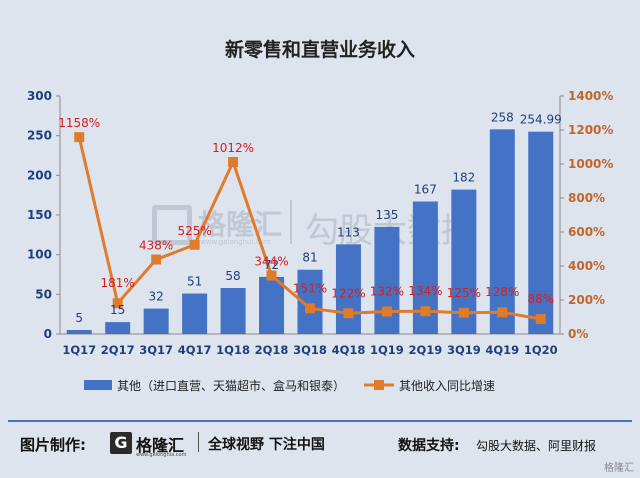  I want to click on x-tick-label: 4Q19, so click(502, 350).